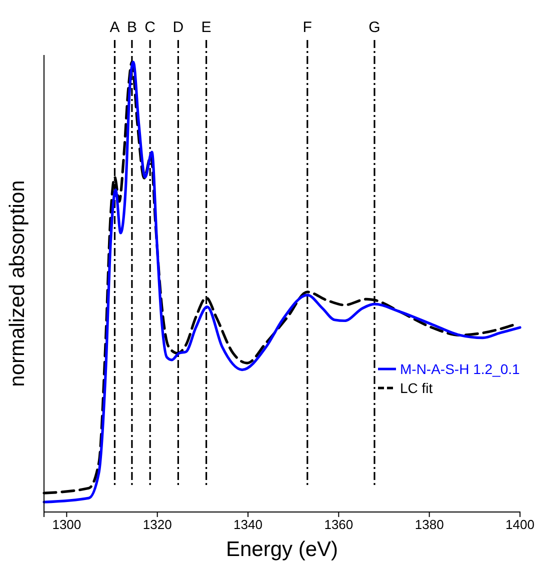 The width and height of the screenshot is (539, 572). What do you see at coordinates (157, 524) in the screenshot?
I see `x-tick-label: 1320` at bounding box center [157, 524].